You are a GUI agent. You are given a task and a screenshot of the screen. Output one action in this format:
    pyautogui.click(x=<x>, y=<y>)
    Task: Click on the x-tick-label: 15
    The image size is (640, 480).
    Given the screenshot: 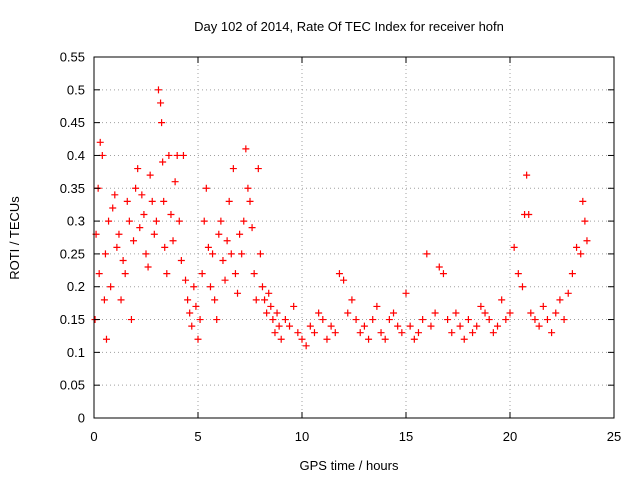 What is the action you would take?
    pyautogui.click(x=406, y=436)
    